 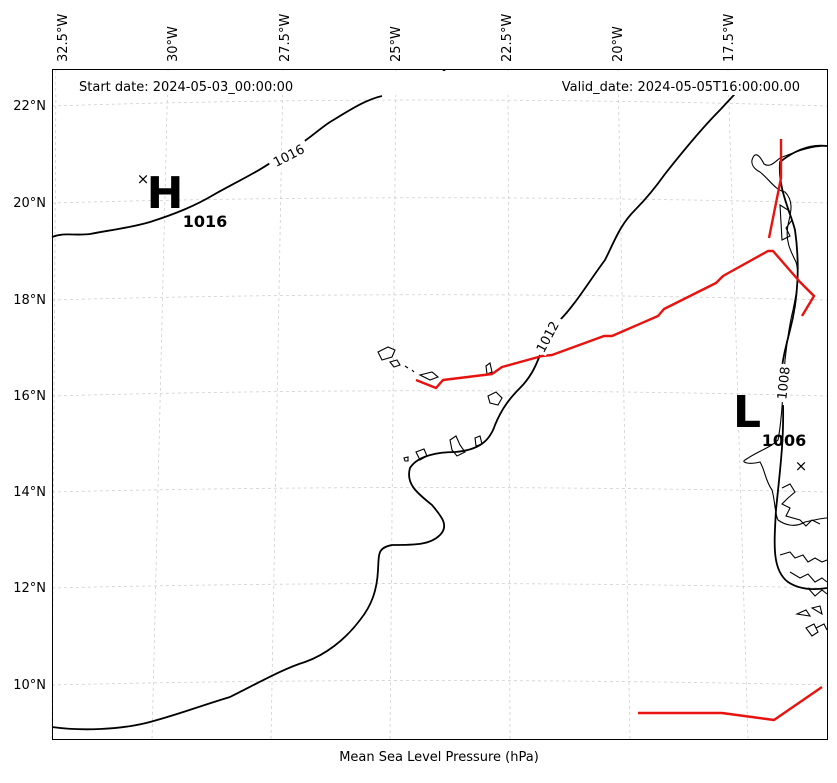 What do you see at coordinates (406, 459) in the screenshot?
I see `island-brava` at bounding box center [406, 459].